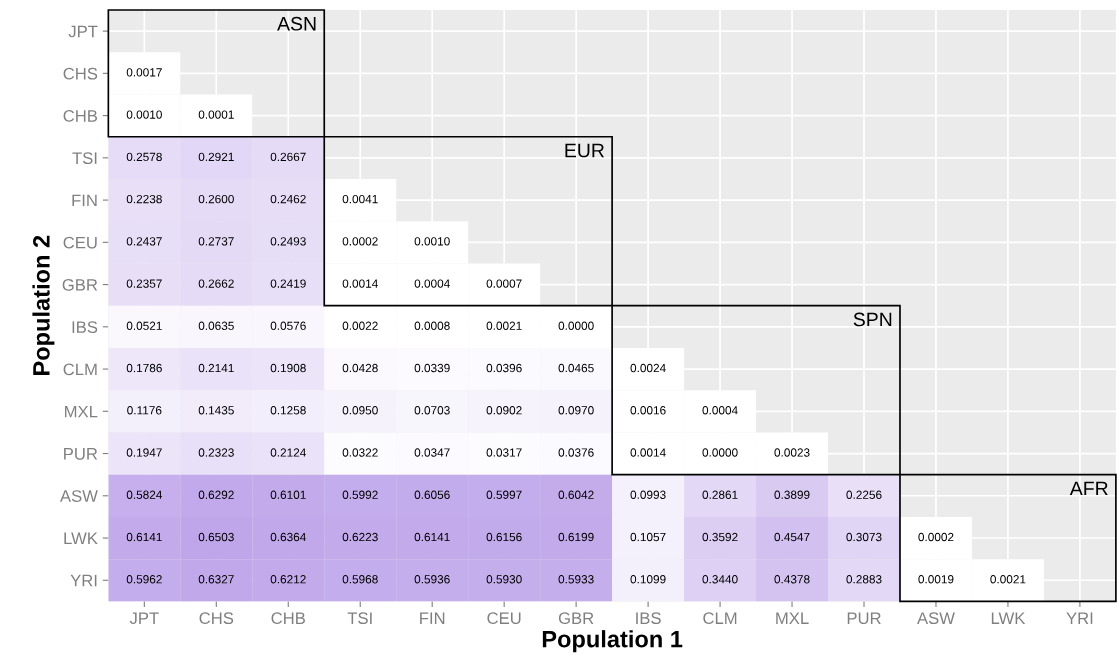 Image resolution: width=1117 pixels, height=666 pixels. Describe the element at coordinates (216, 618) in the screenshot. I see `x-tick-label: CHS` at that location.